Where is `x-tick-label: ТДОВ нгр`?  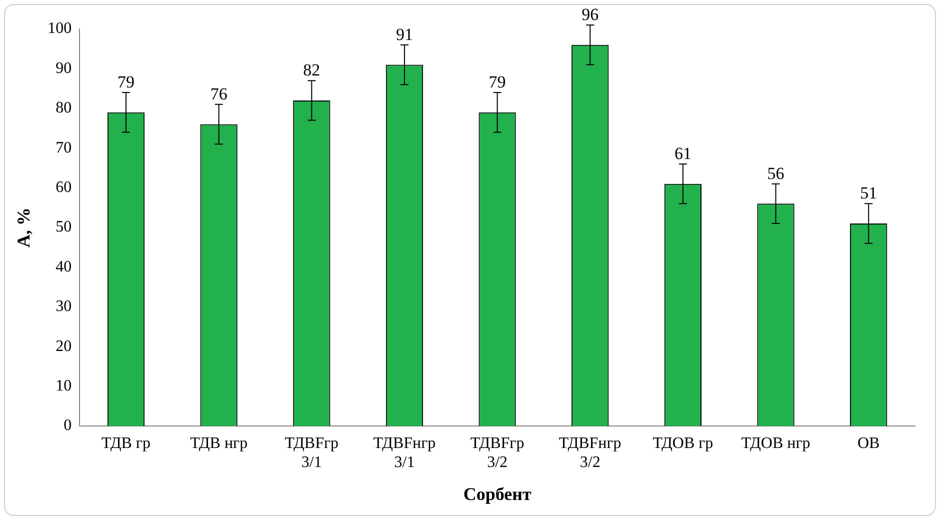
x-tick-label: ТДОВ нгр is located at coordinates (775, 443).